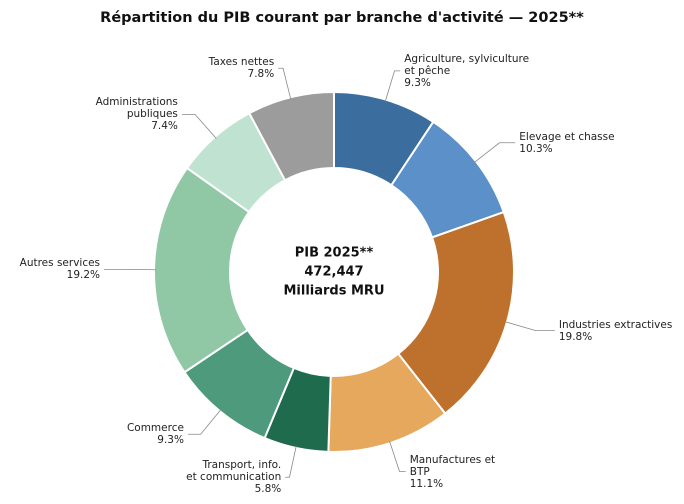 This screenshot has width=684, height=504. What do you see at coordinates (334, 272) in the screenshot?
I see `center-text: PIB 2025** 472,447 Milliards MRU` at bounding box center [334, 272].